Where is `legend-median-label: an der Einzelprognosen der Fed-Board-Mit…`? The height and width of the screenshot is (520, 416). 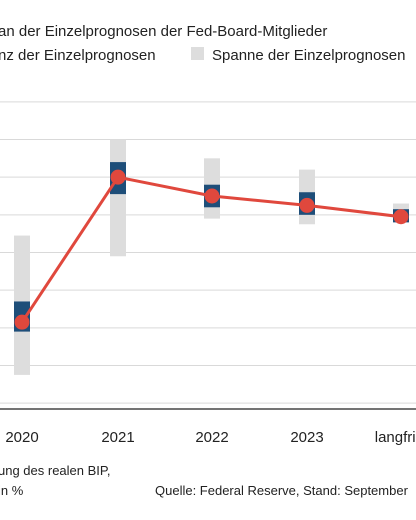
legend-median-label: an der Einzelprognosen der Fed-Board-Mit… is located at coordinates (163, 31).